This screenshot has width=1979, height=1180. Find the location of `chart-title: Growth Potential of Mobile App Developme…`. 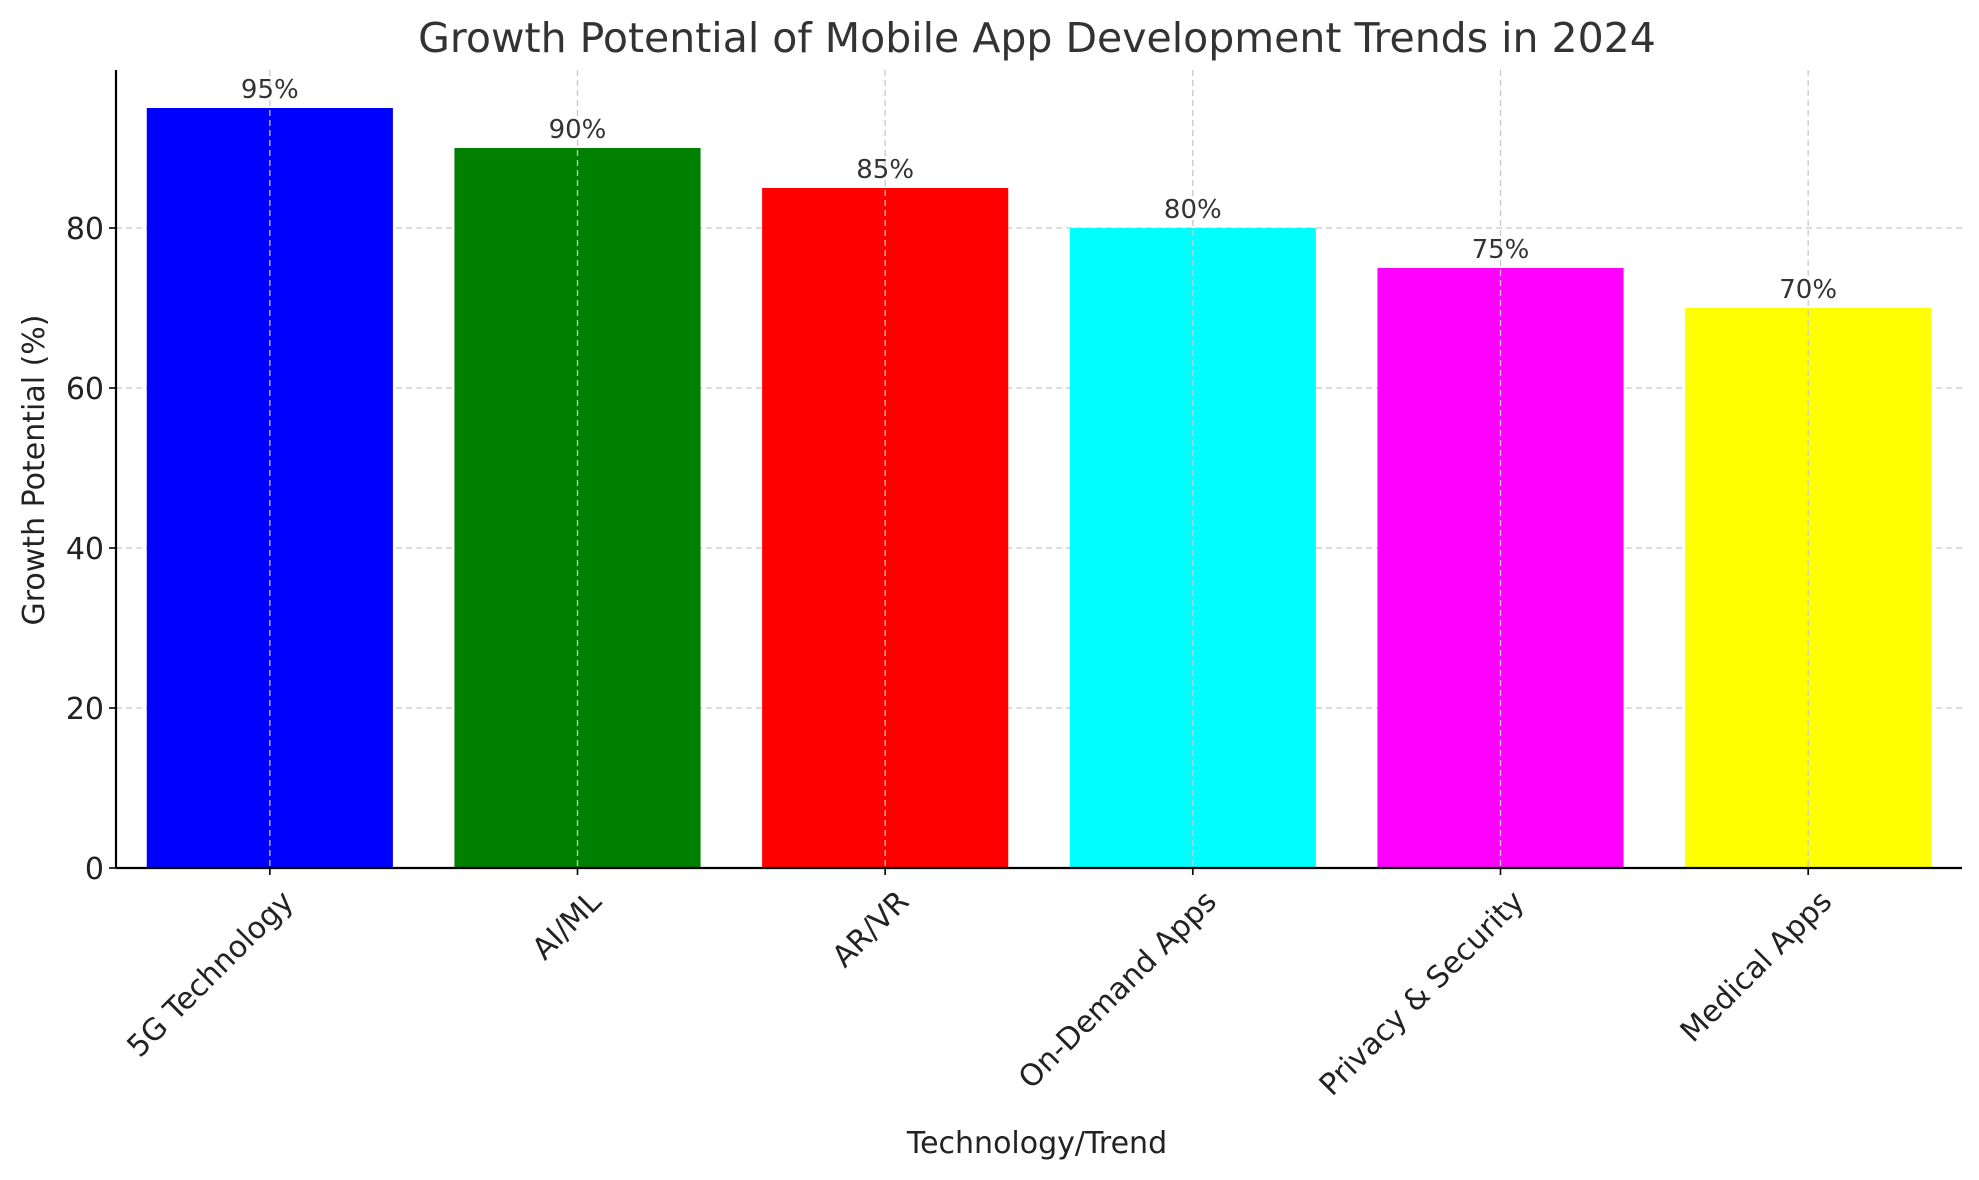

chart-title: Growth Potential of Mobile App Developme… is located at coordinates (1037, 38).